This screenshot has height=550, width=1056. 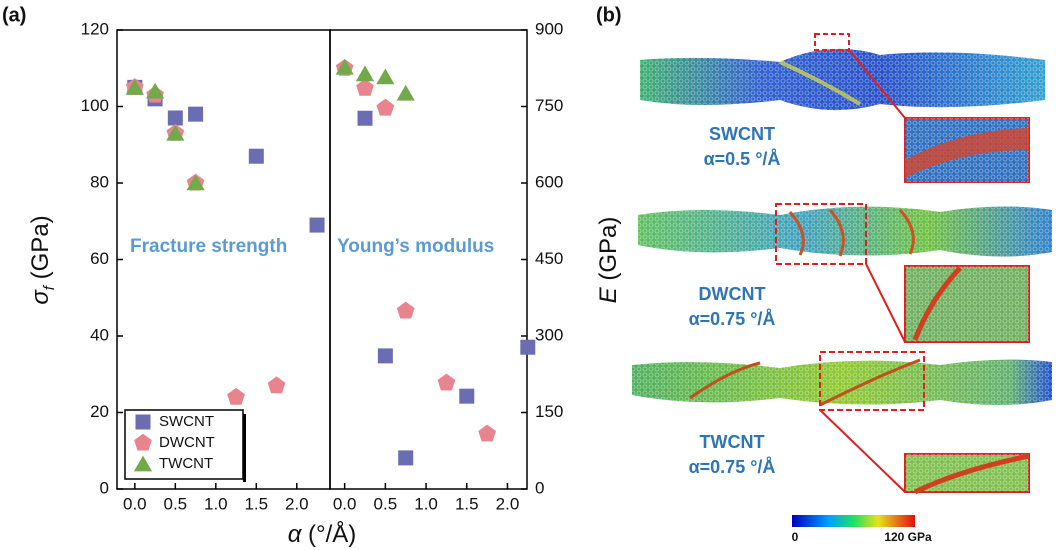 I want to click on y-tick-label: 60, so click(x=99, y=258).